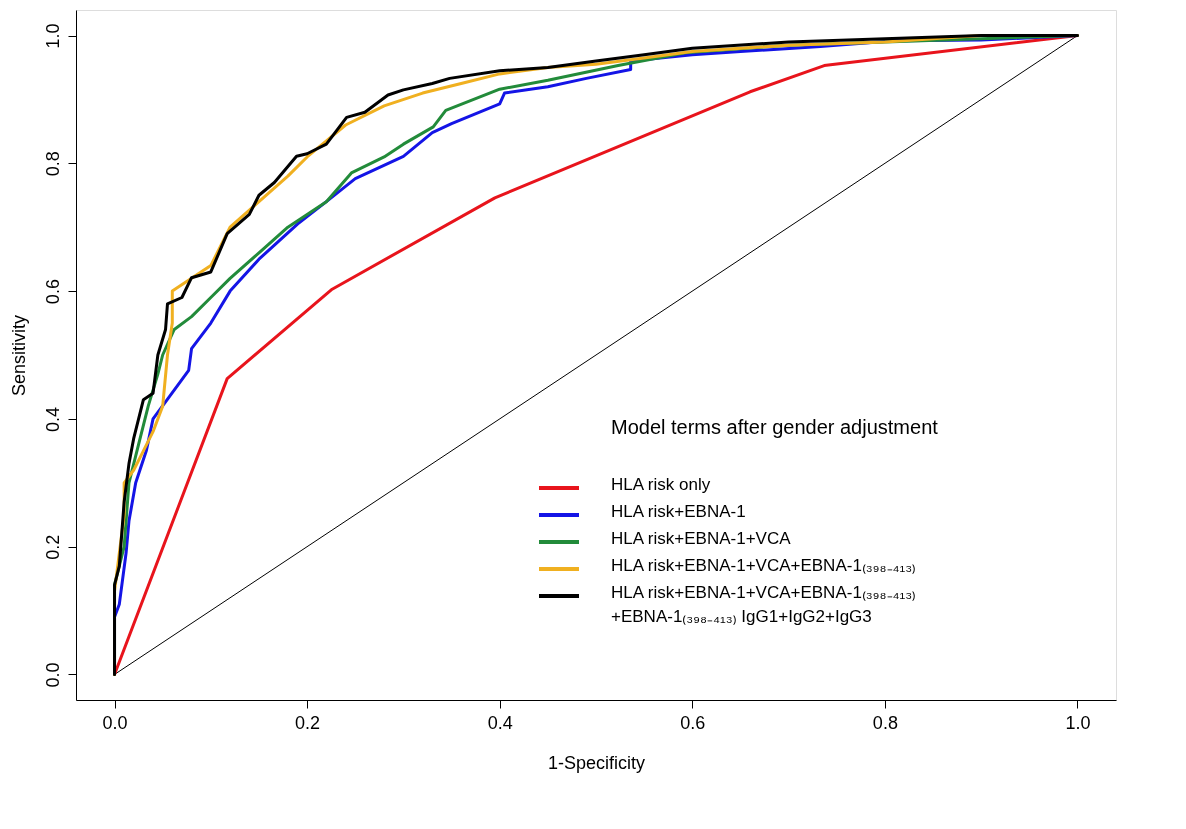  Describe the element at coordinates (52, 292) in the screenshot. I see `y-tick-label: 0.6` at that location.